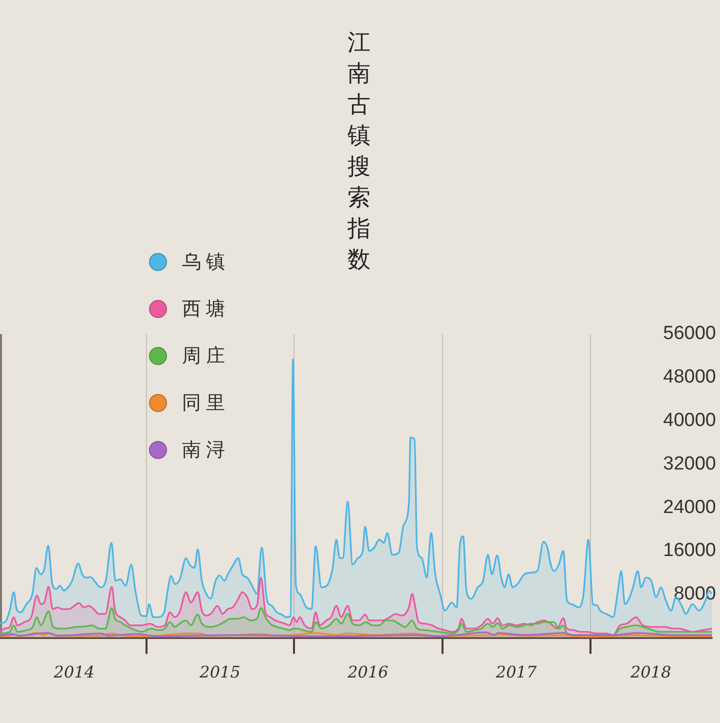  What do you see at coordinates (206, 309) in the screenshot?
I see `legend-label: 西塘` at bounding box center [206, 309].